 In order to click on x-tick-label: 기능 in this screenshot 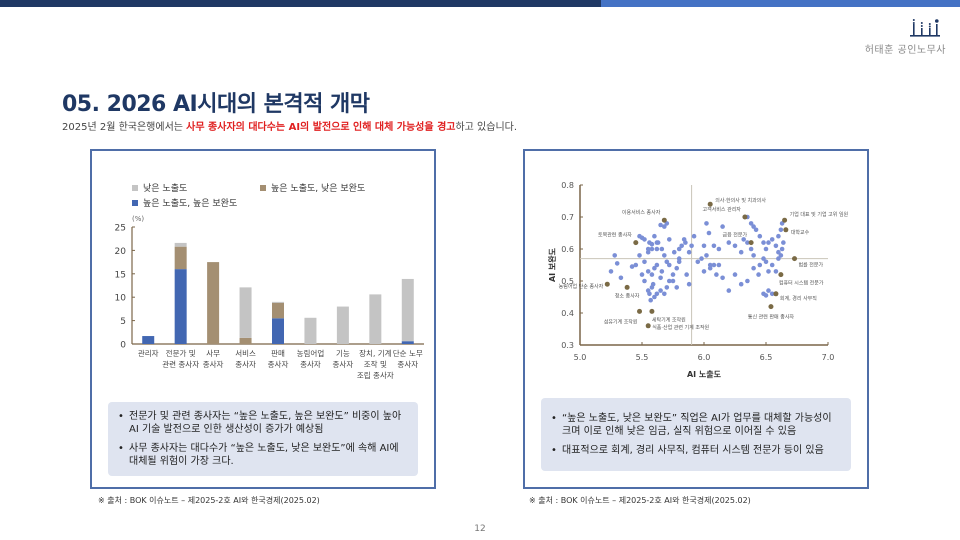, I will do `click(343, 353)`.